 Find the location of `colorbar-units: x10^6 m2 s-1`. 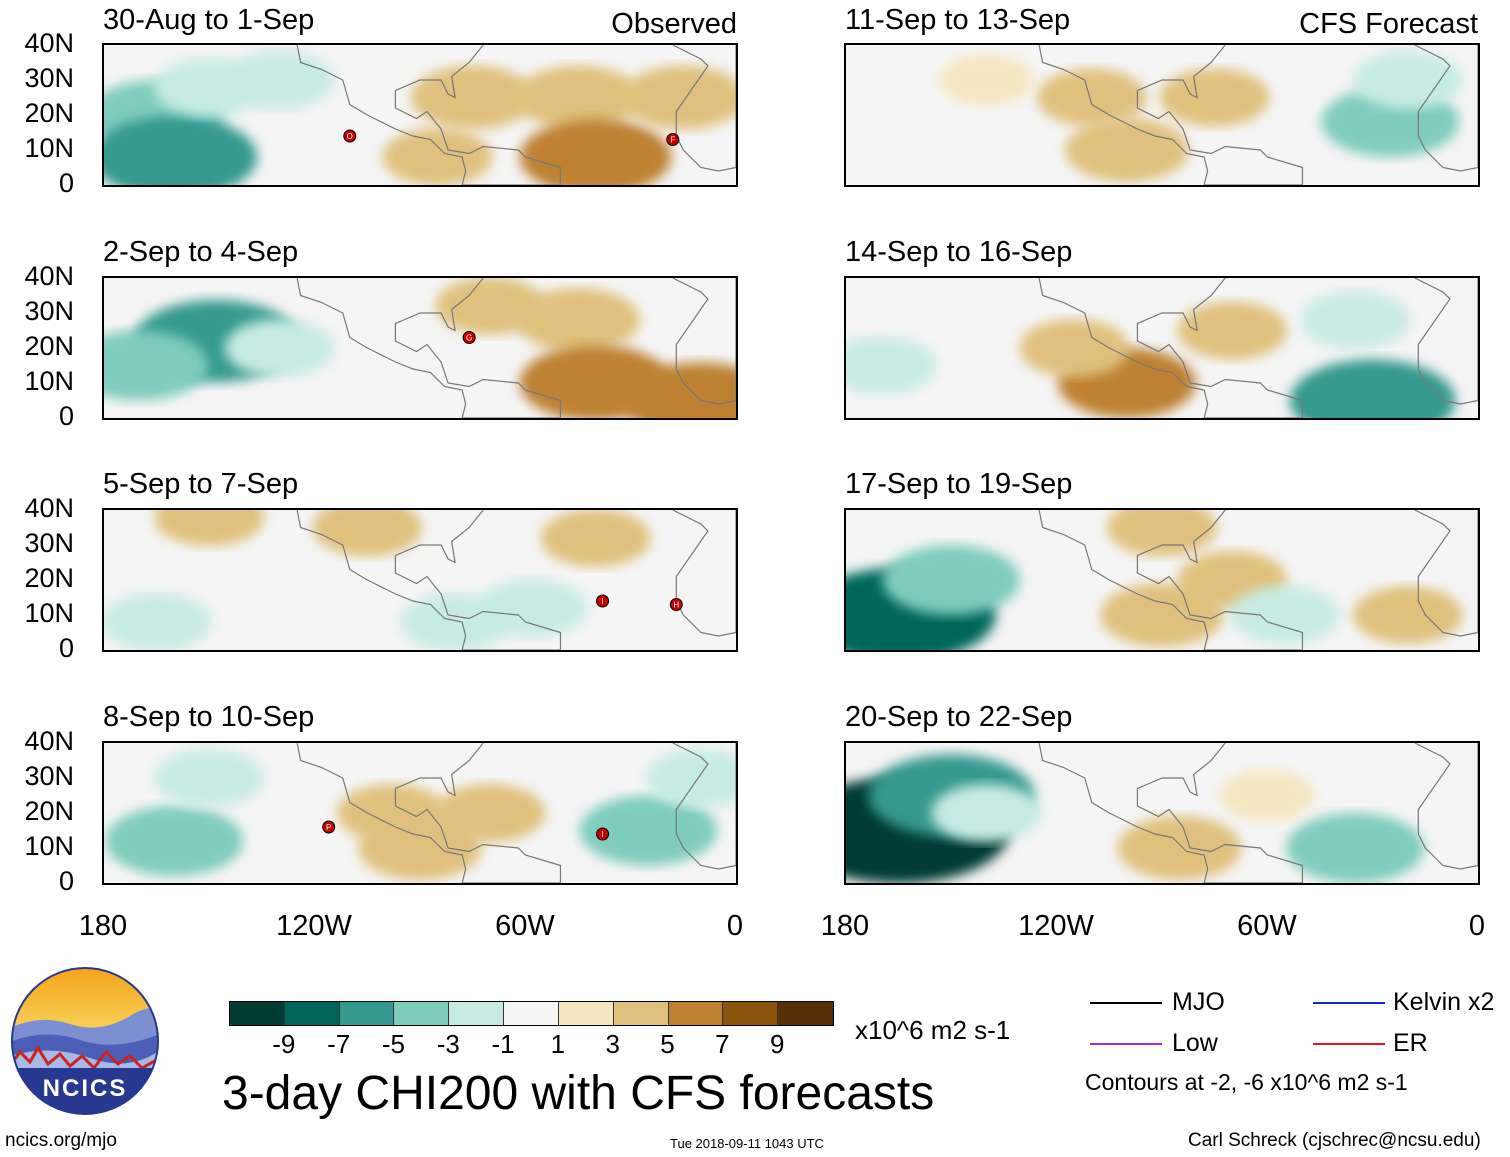

colorbar-units: x10^6 m2 s-1 is located at coordinates (933, 1030).